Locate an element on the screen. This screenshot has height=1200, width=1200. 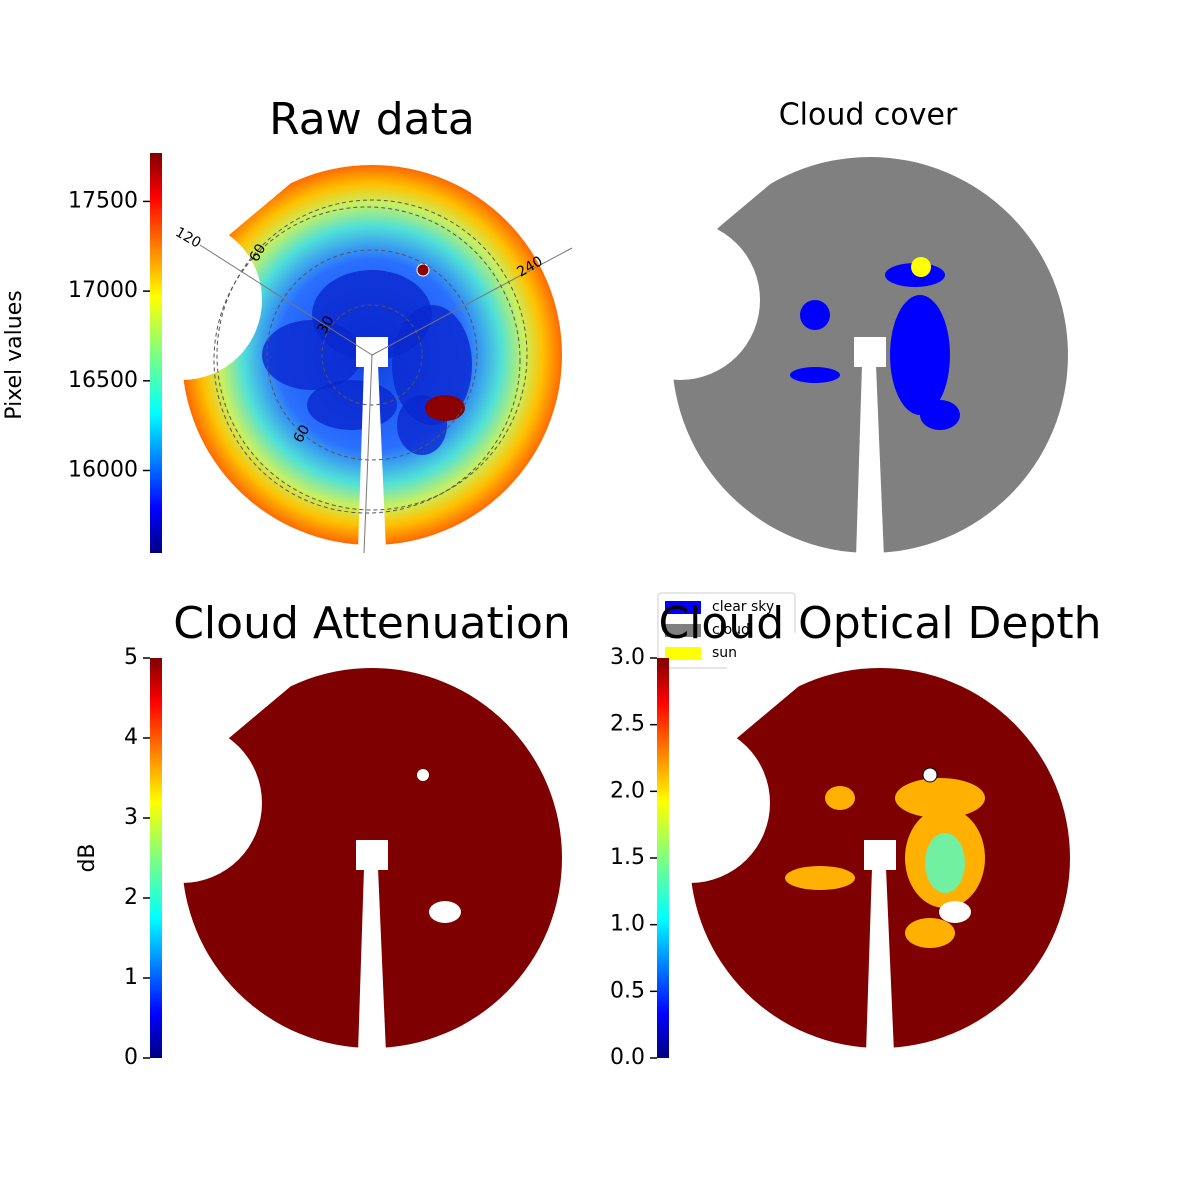
colorbar-tick-label: 1 is located at coordinates (131, 977).